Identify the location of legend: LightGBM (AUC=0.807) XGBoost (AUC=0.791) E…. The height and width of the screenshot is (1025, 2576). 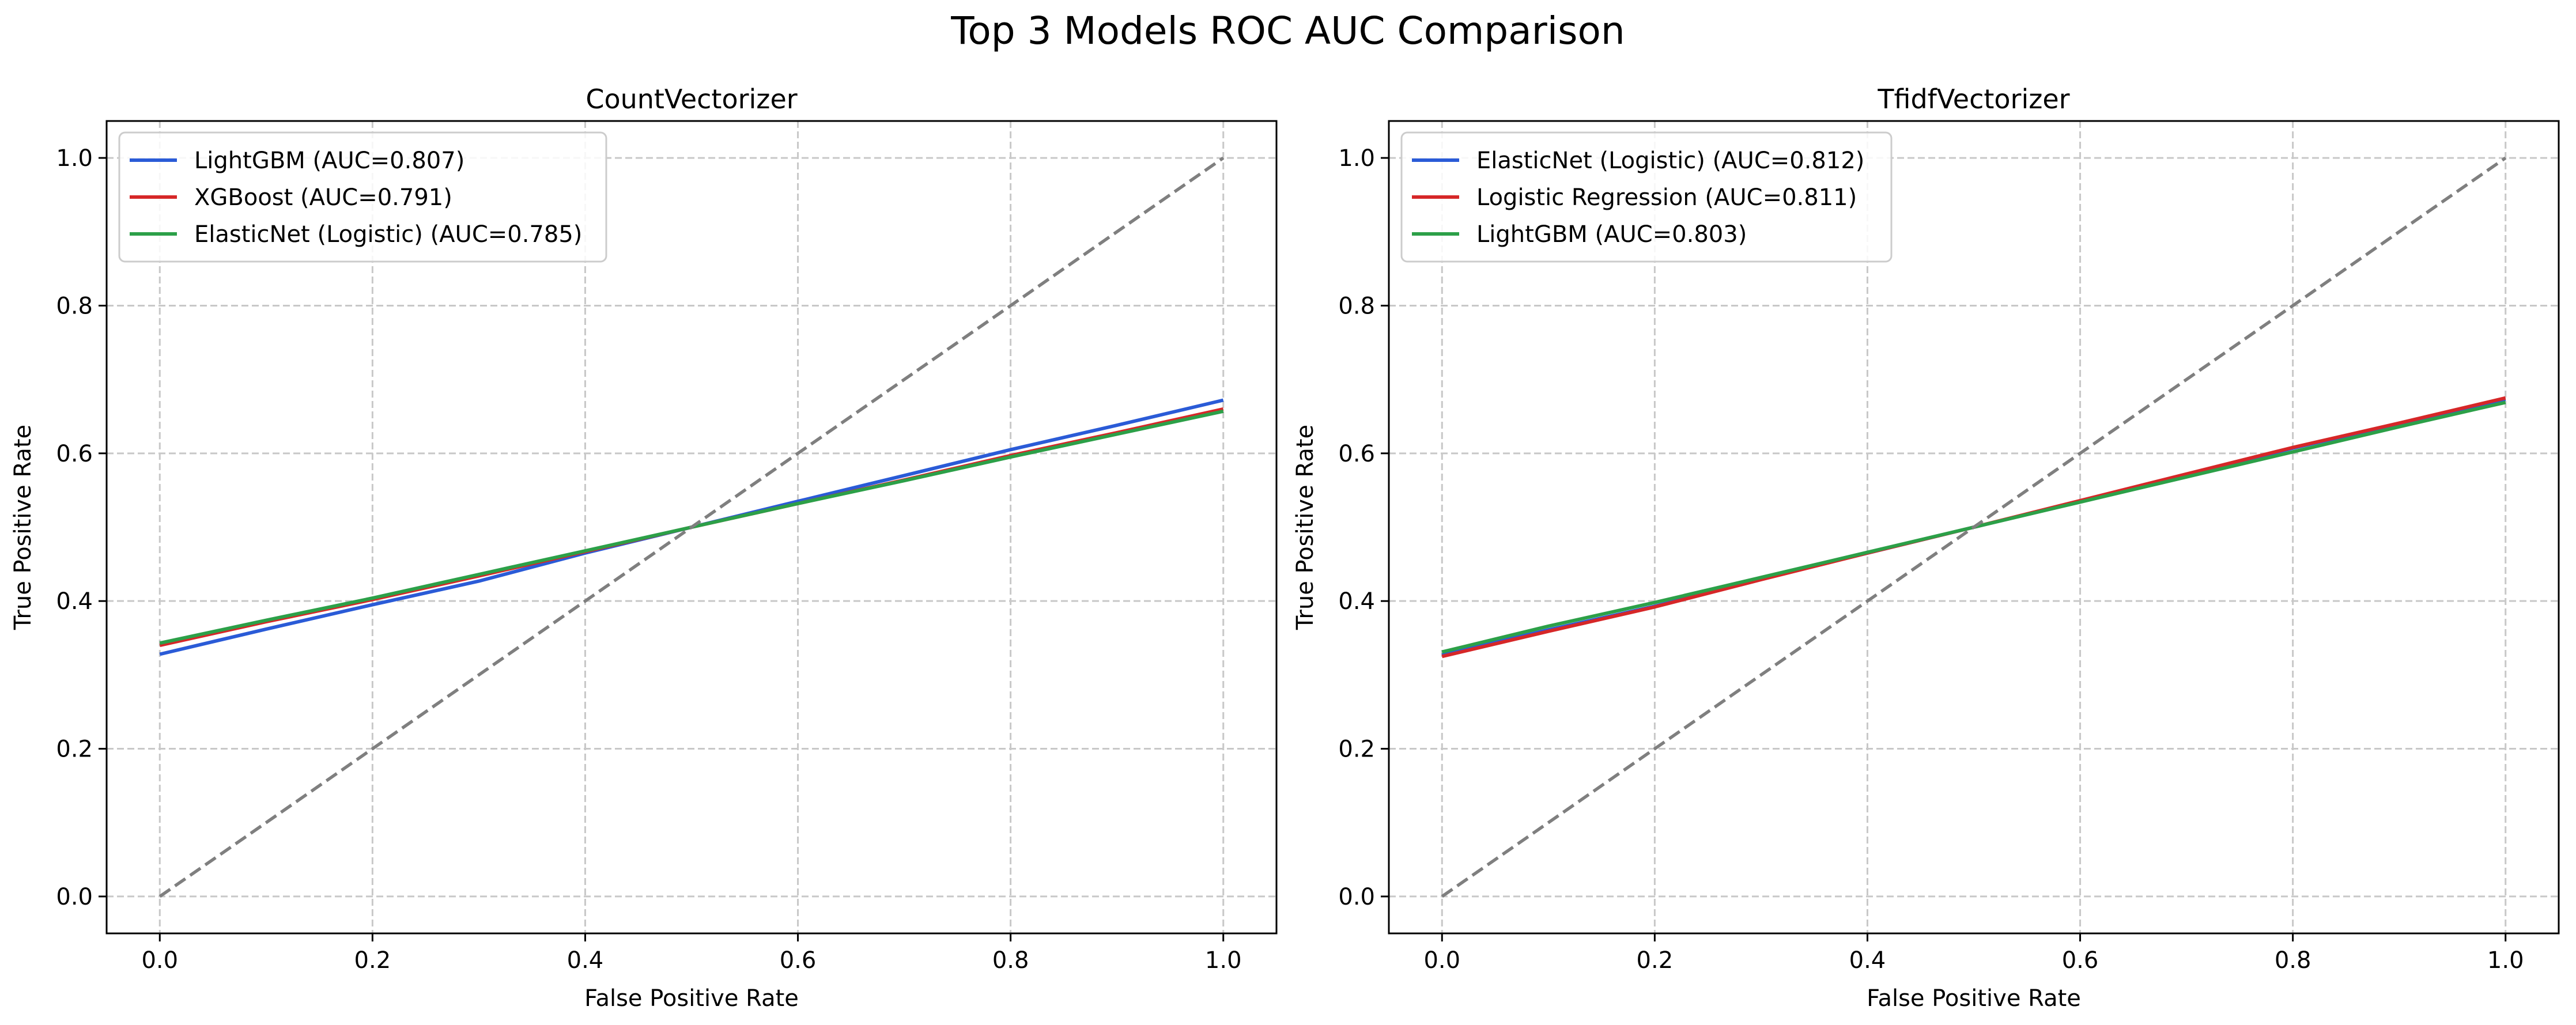
(362, 197).